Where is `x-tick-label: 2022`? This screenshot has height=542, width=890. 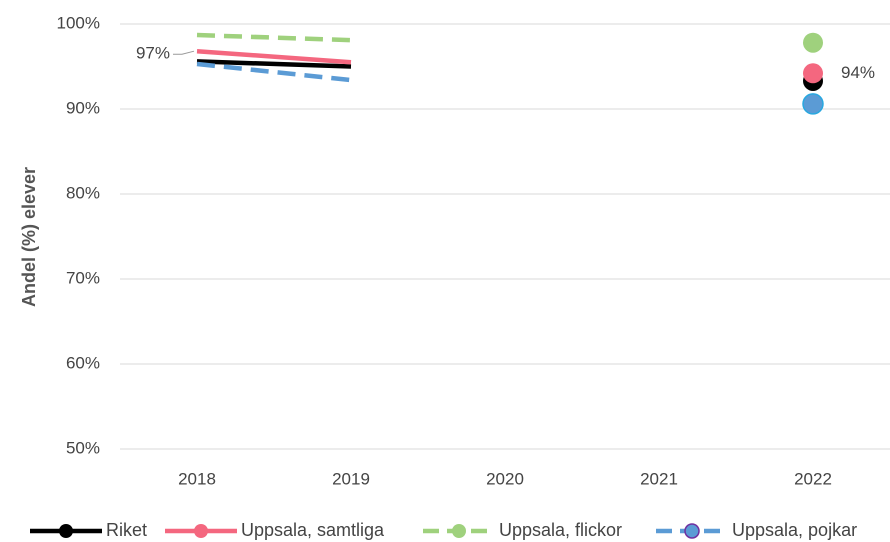 x-tick-label: 2022 is located at coordinates (813, 478).